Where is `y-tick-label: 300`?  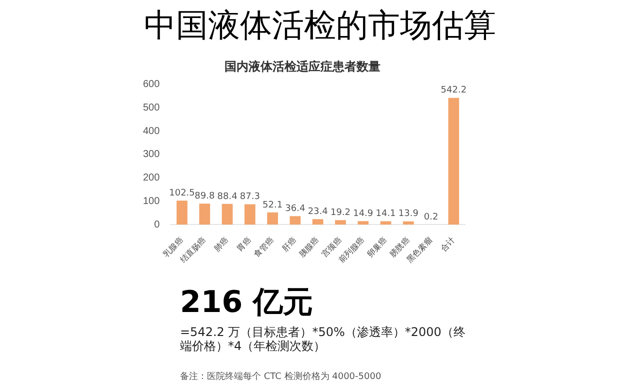
y-tick-label: 300 is located at coordinates (151, 154).